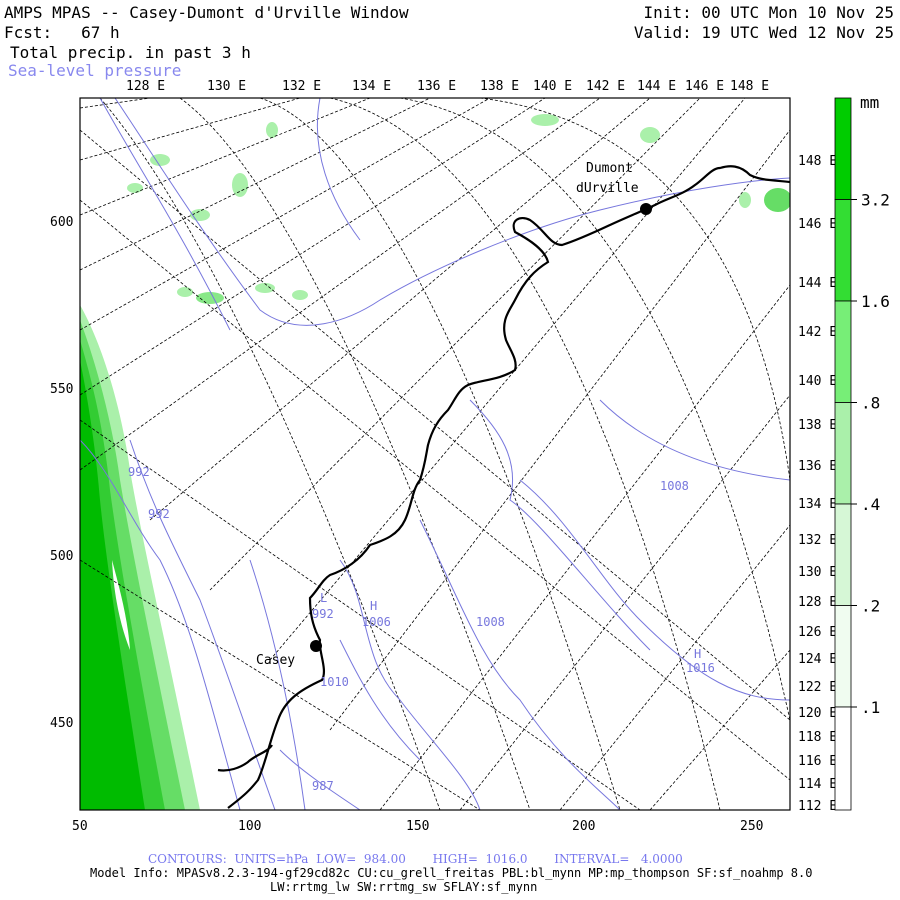  Describe the element at coordinates (62, 33) in the screenshot. I see `forecast-label: Fcst: 67 h` at that location.